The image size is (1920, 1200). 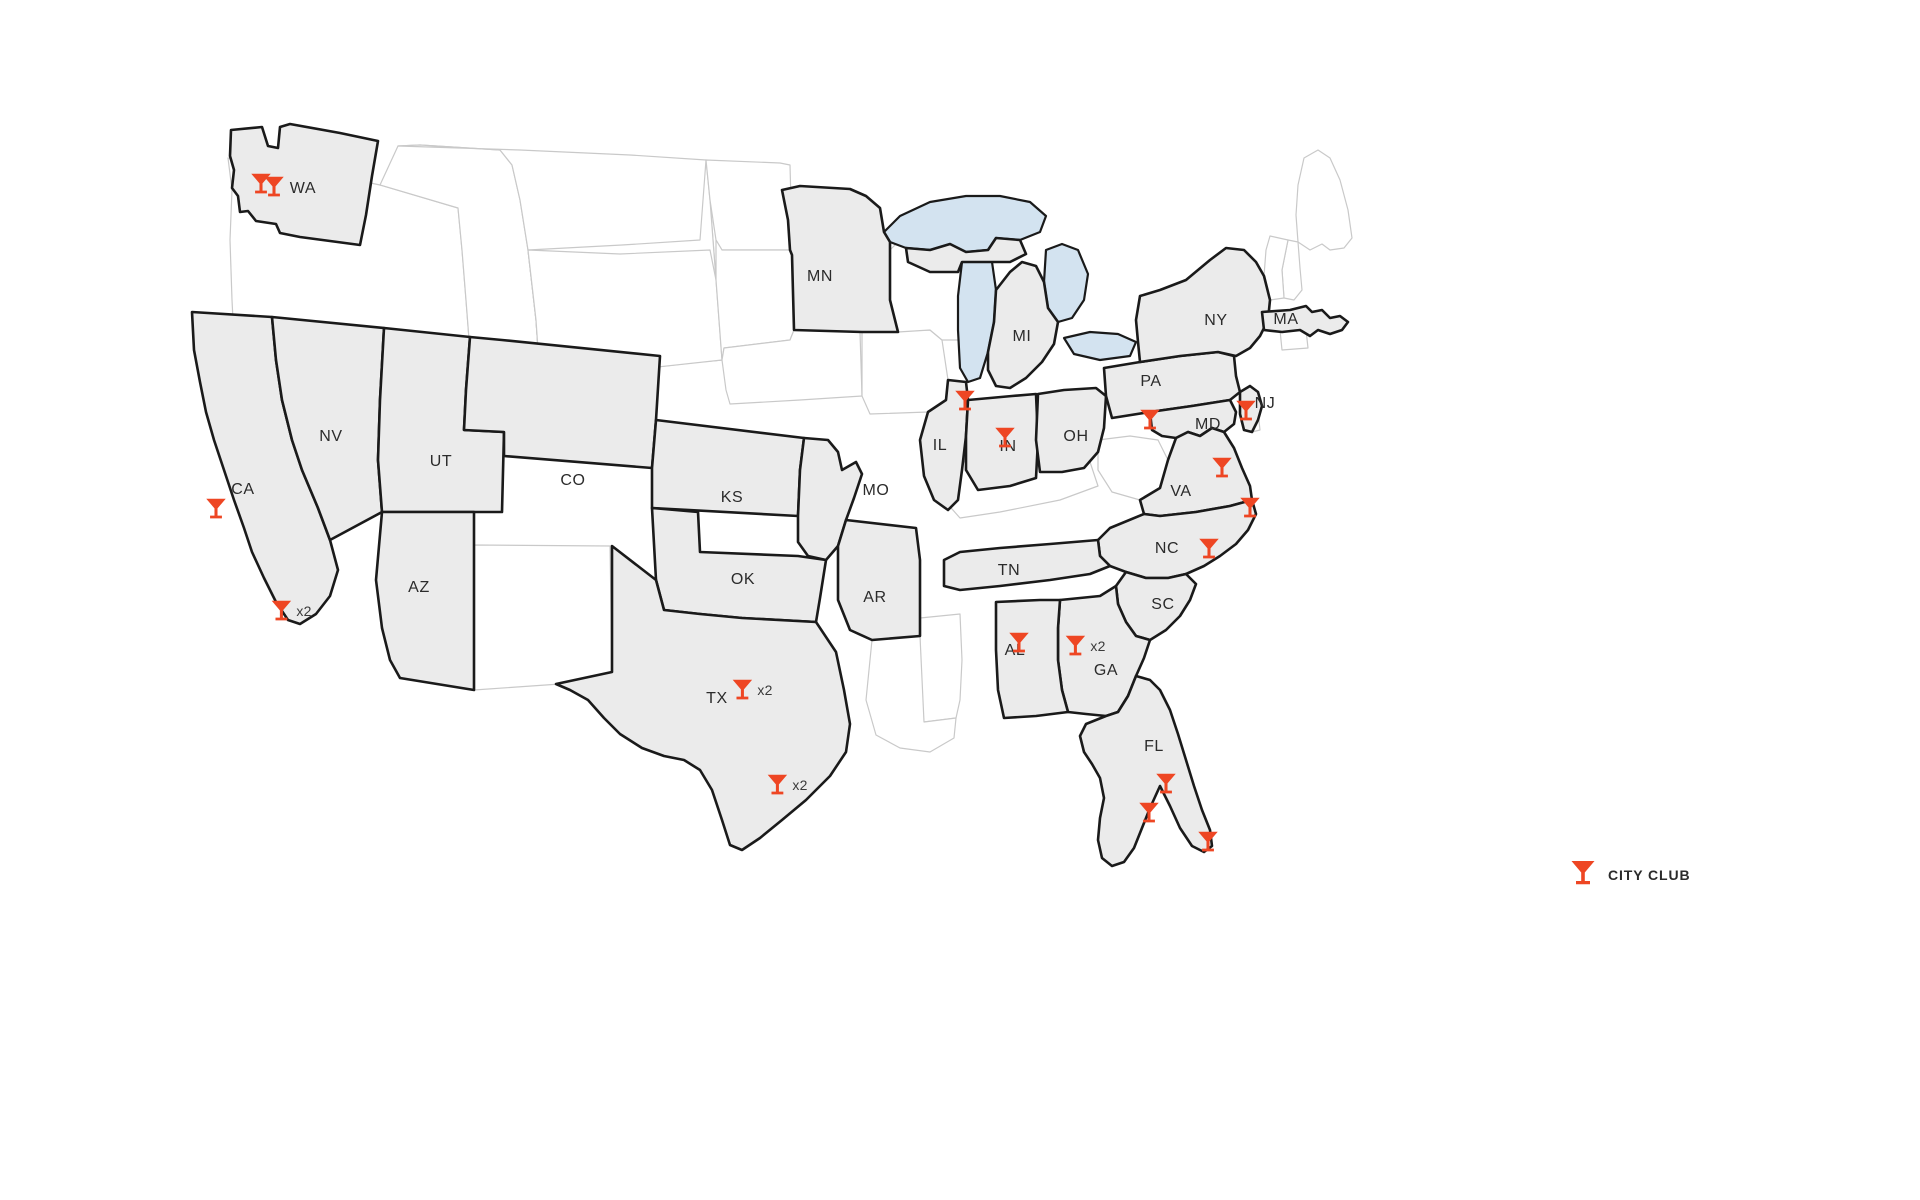 What do you see at coordinates (749, 205) in the screenshot?
I see `state-ND` at bounding box center [749, 205].